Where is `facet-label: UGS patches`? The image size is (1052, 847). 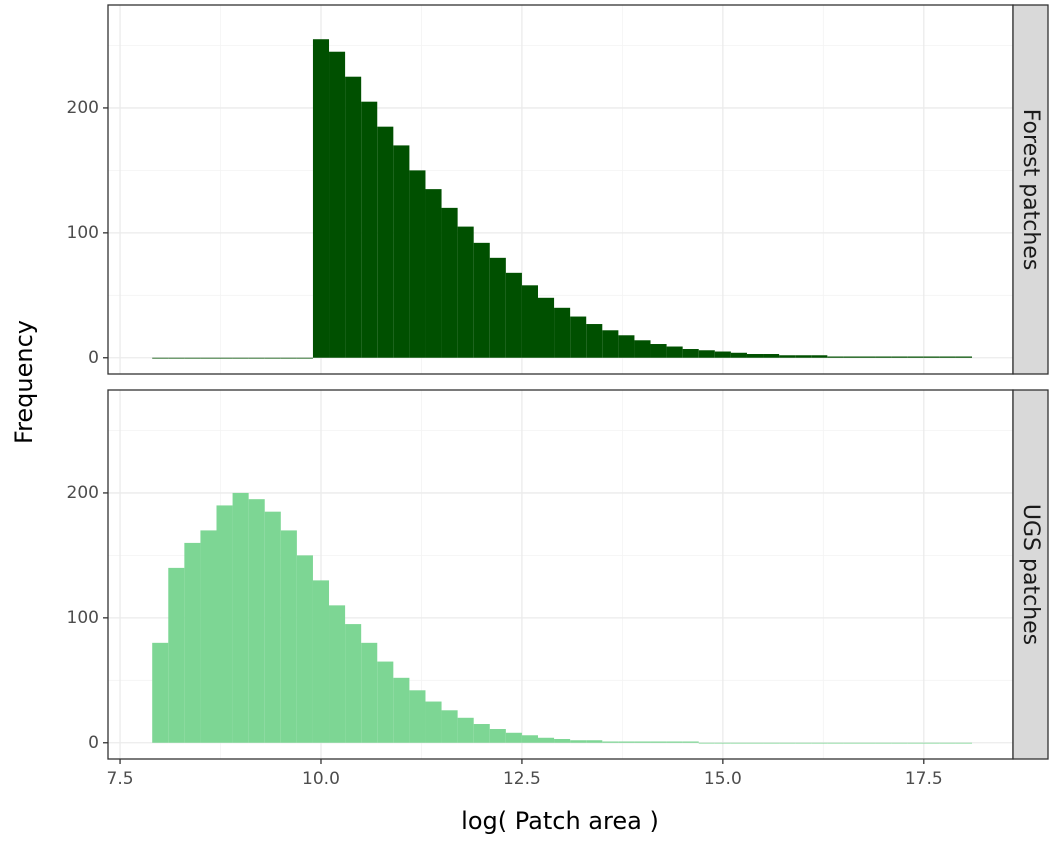 facet-label: UGS patches is located at coordinates (1030, 574).